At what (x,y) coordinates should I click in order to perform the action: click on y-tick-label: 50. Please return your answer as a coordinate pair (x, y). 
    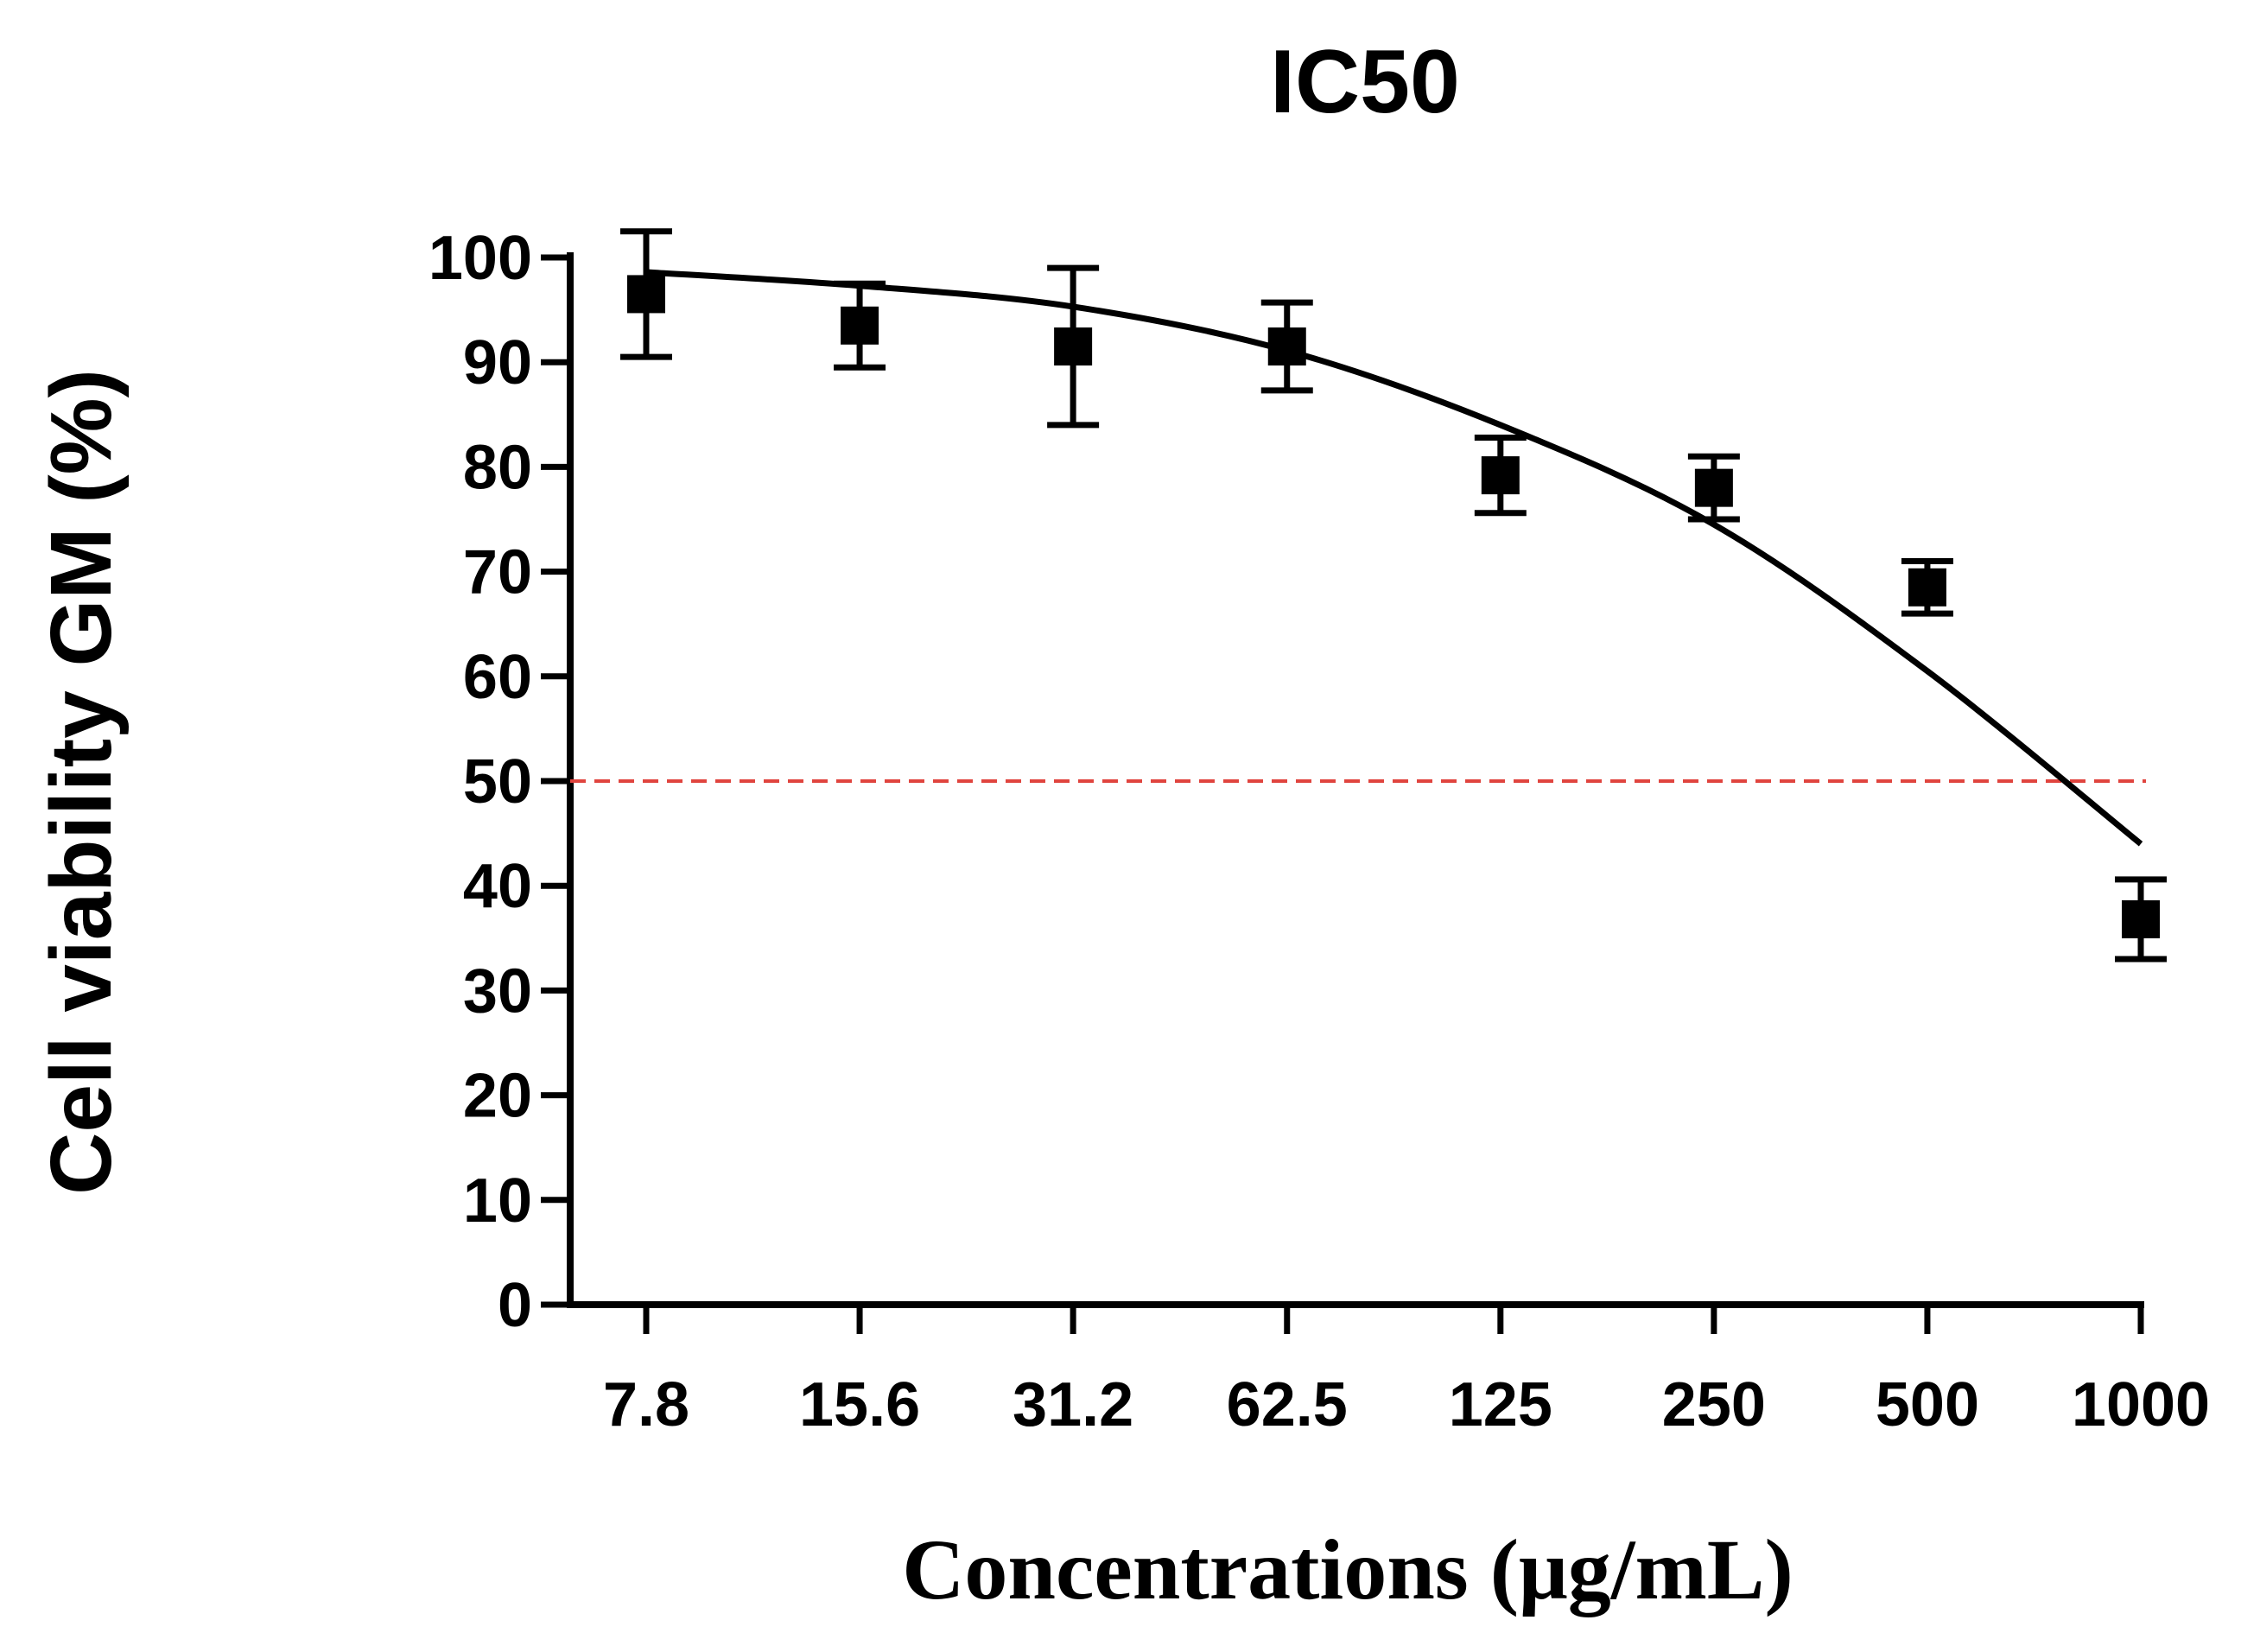
    Looking at the image, I should click on (497, 782).